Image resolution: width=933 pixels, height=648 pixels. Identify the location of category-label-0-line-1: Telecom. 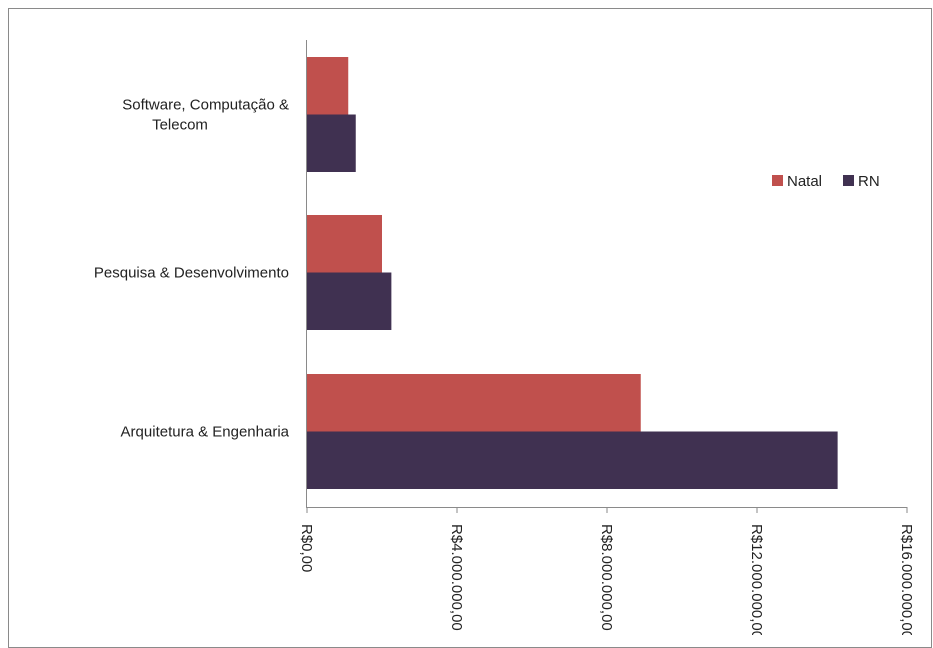
(180, 125).